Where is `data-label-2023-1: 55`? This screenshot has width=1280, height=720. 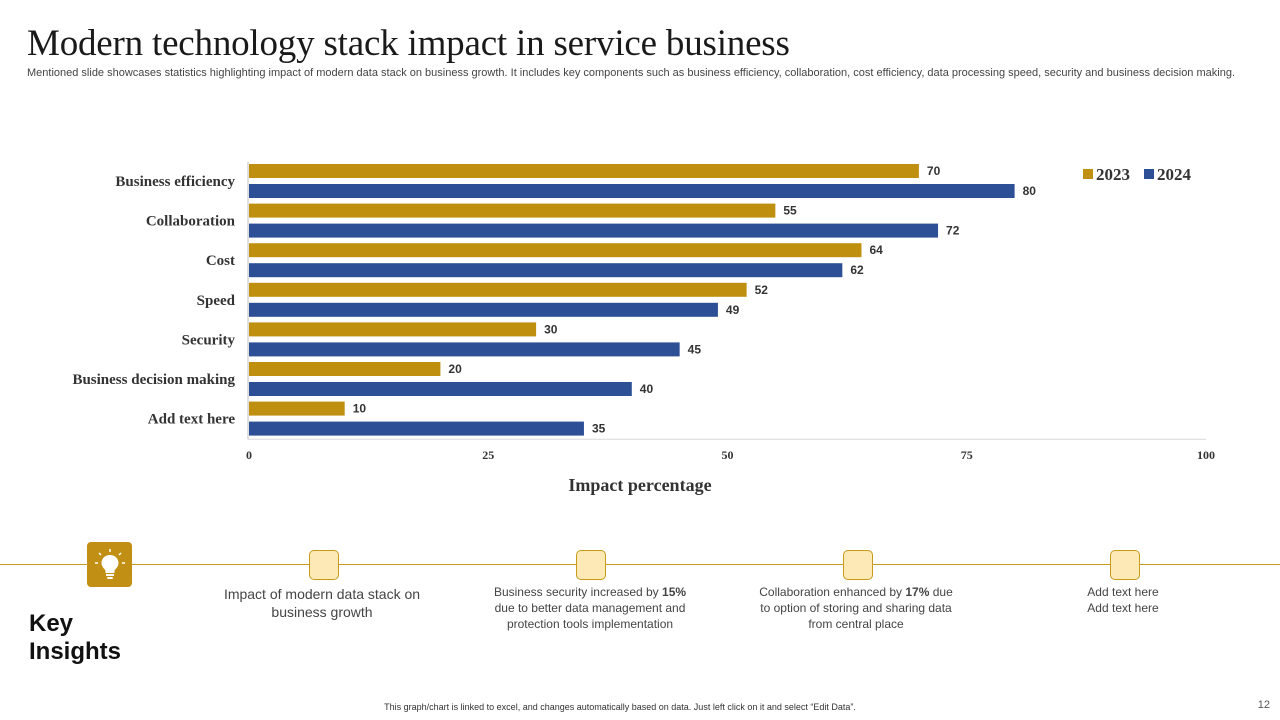 data-label-2023-1: 55 is located at coordinates (790, 211).